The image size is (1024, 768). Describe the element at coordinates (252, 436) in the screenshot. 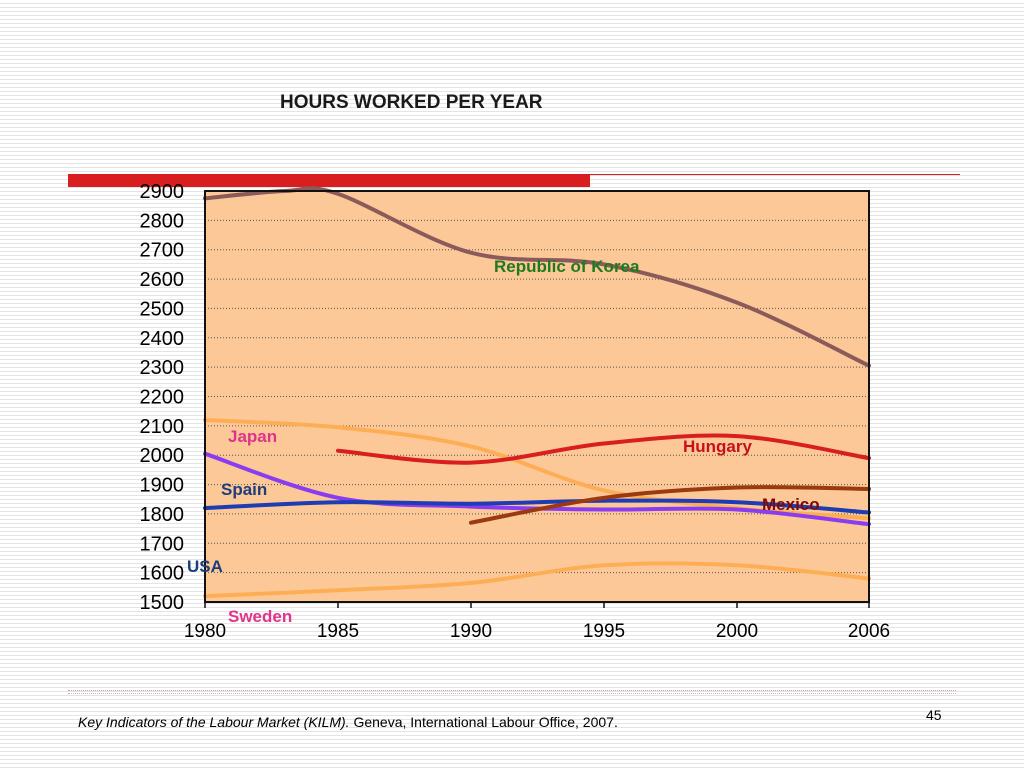

I see `series-label-japan: Japan` at that location.